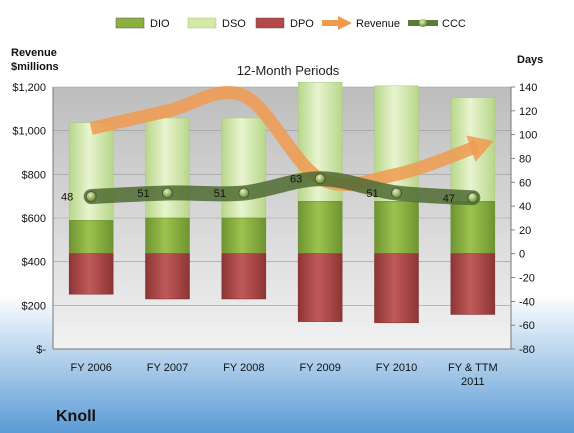  I want to click on ccc-series: 48 51 51 63 51 47, so click(271, 188).